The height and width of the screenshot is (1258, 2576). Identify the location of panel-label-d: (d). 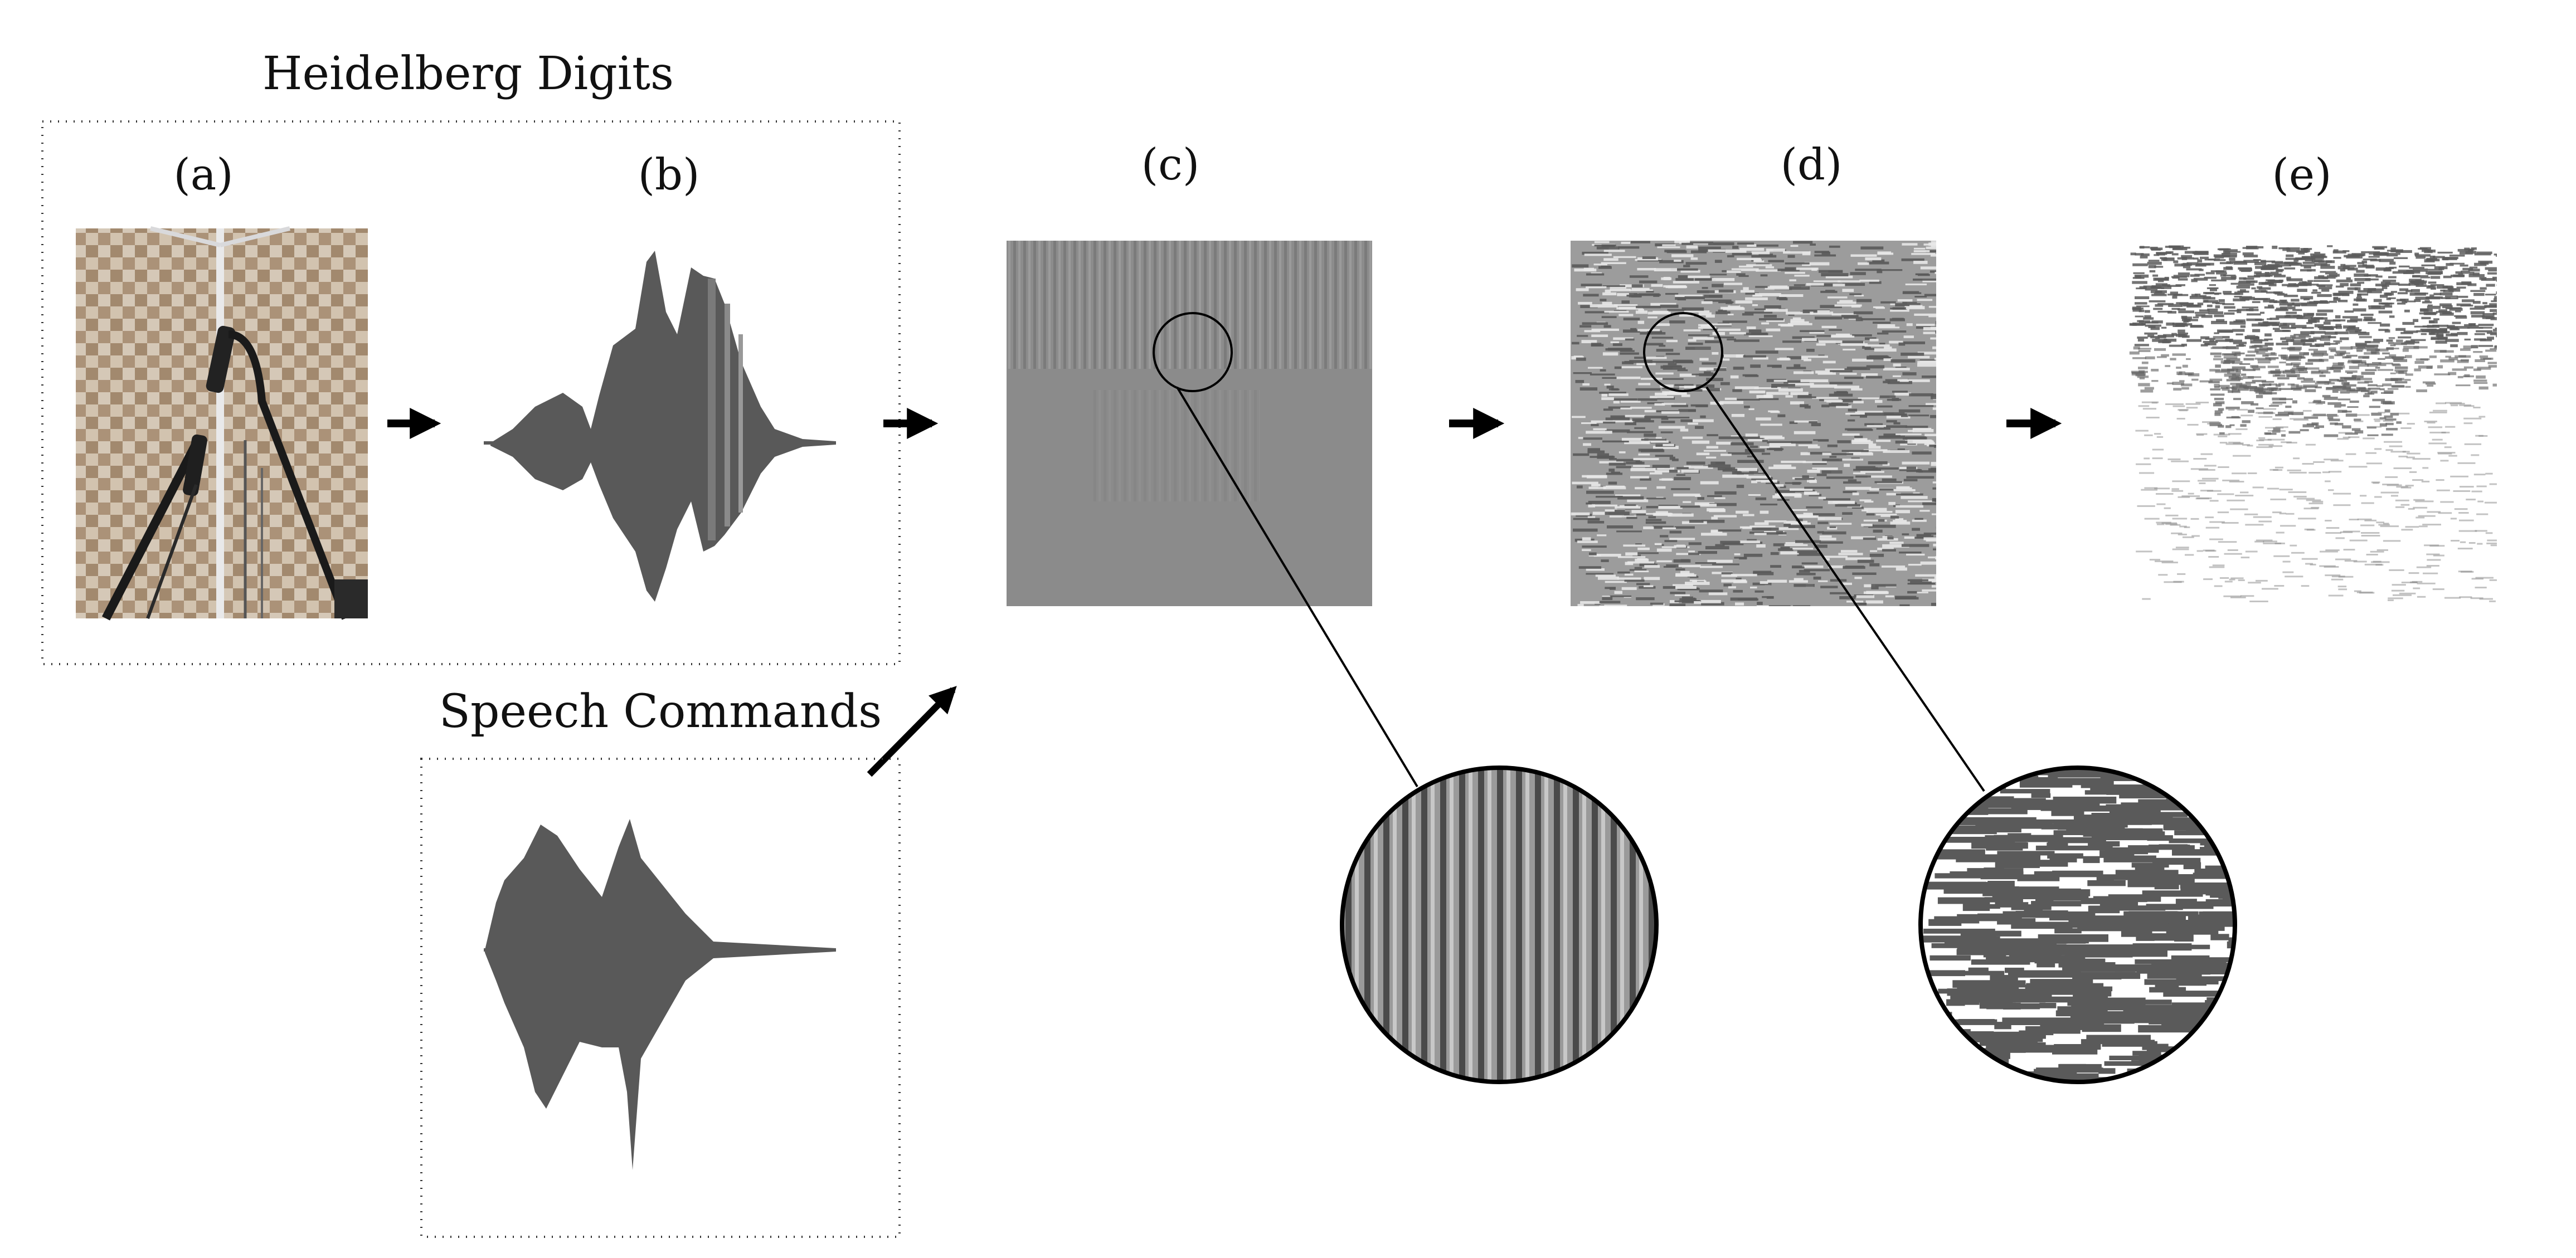
(1812, 165).